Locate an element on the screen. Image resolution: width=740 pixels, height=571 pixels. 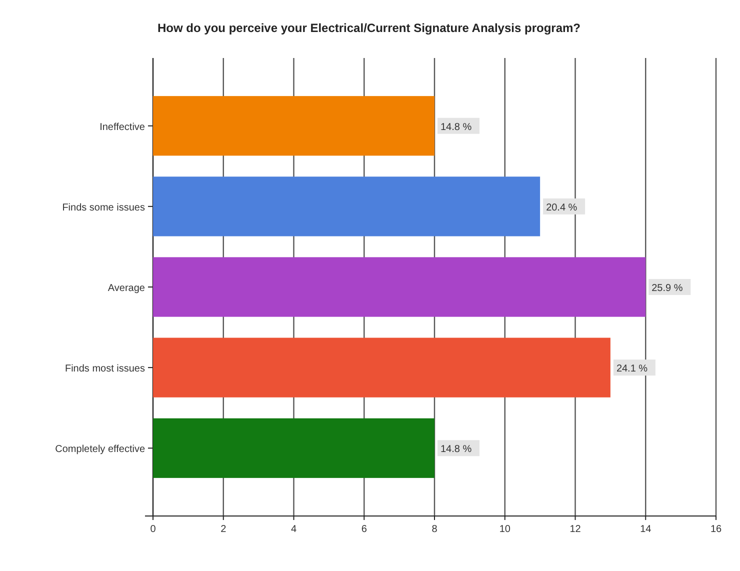
annotation: 20.4 % is located at coordinates (562, 208).